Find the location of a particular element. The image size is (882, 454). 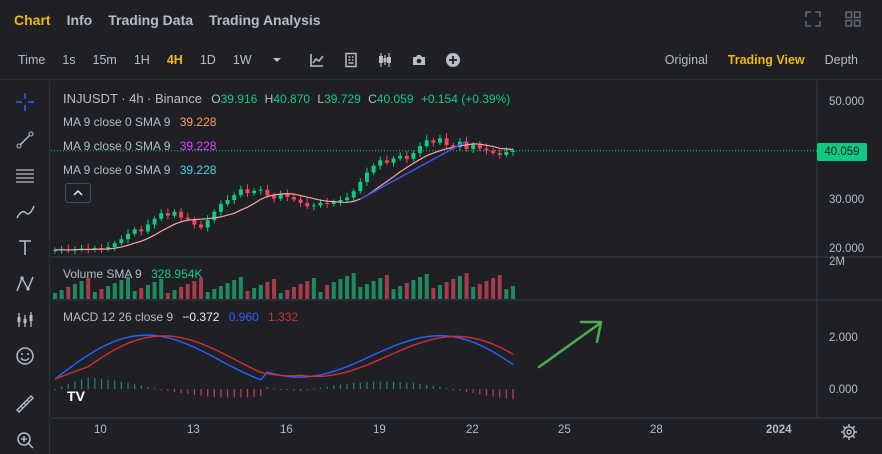

view-original: Original is located at coordinates (686, 60).